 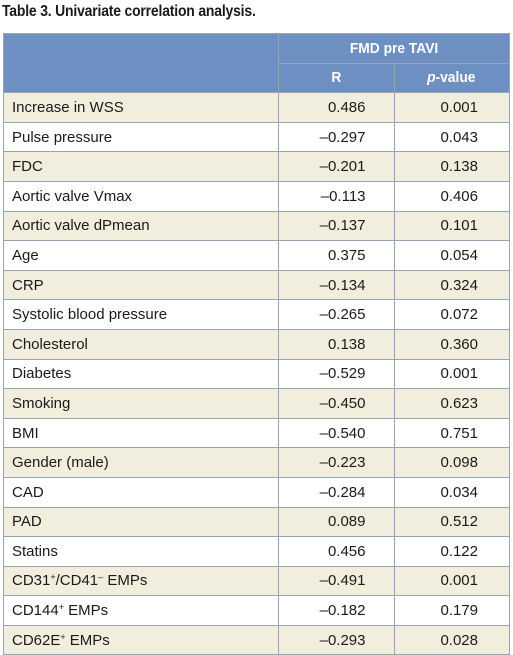 I want to click on row-p-value: 0.360, so click(x=451, y=344).